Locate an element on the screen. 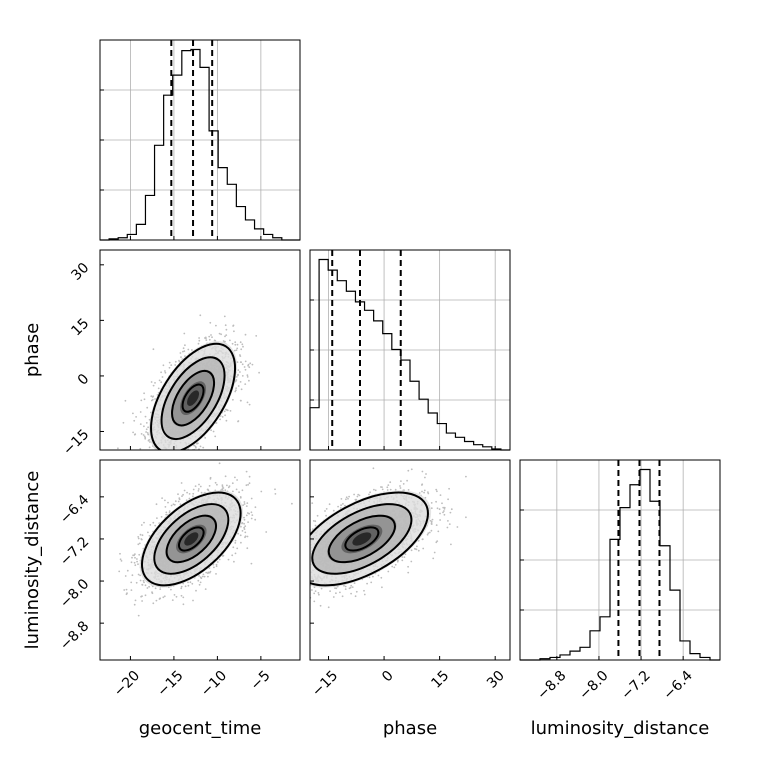 The height and width of the screenshot is (760, 760). joint-panel-geocent_time-luminosity_distance is located at coordinates (200, 560).